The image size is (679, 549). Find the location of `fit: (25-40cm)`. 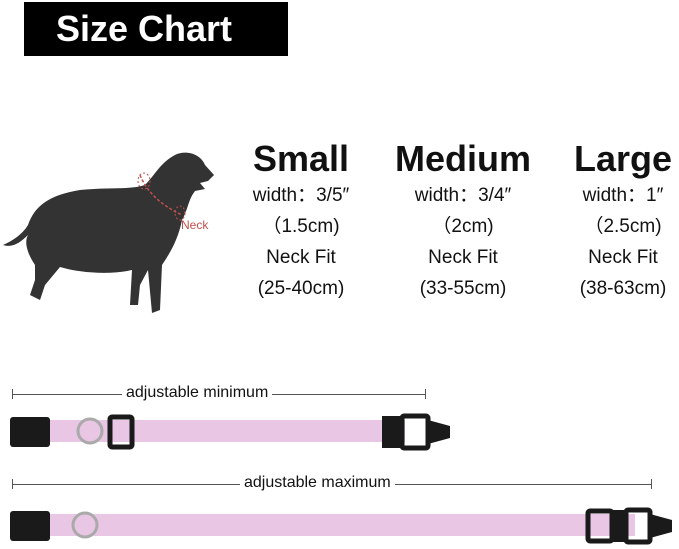

fit: (25-40cm) is located at coordinates (301, 288).